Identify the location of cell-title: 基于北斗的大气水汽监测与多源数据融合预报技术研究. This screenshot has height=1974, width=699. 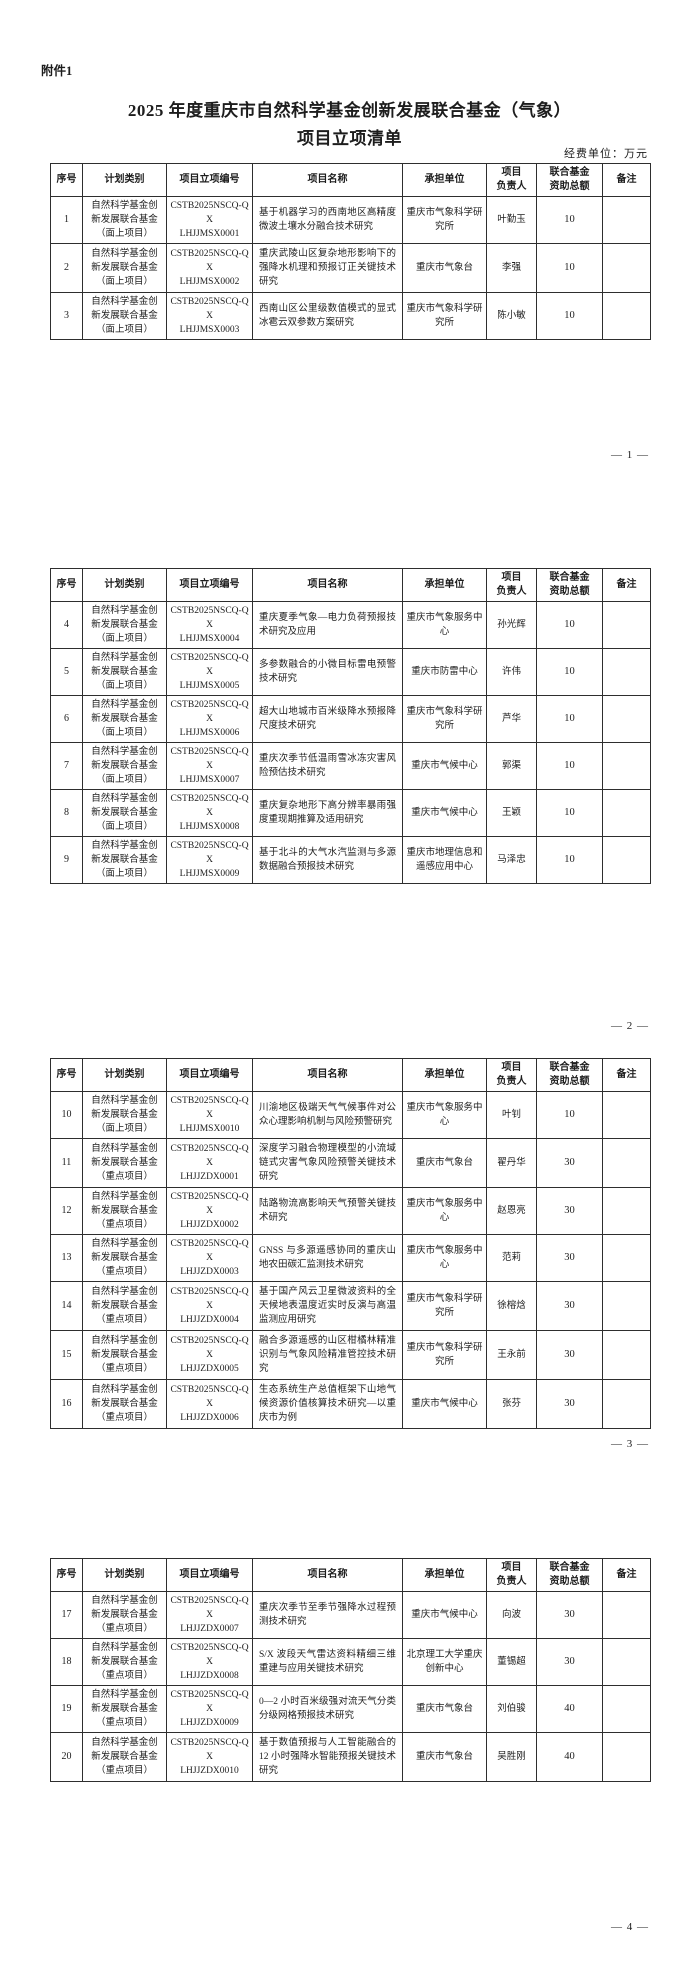
(327, 860).